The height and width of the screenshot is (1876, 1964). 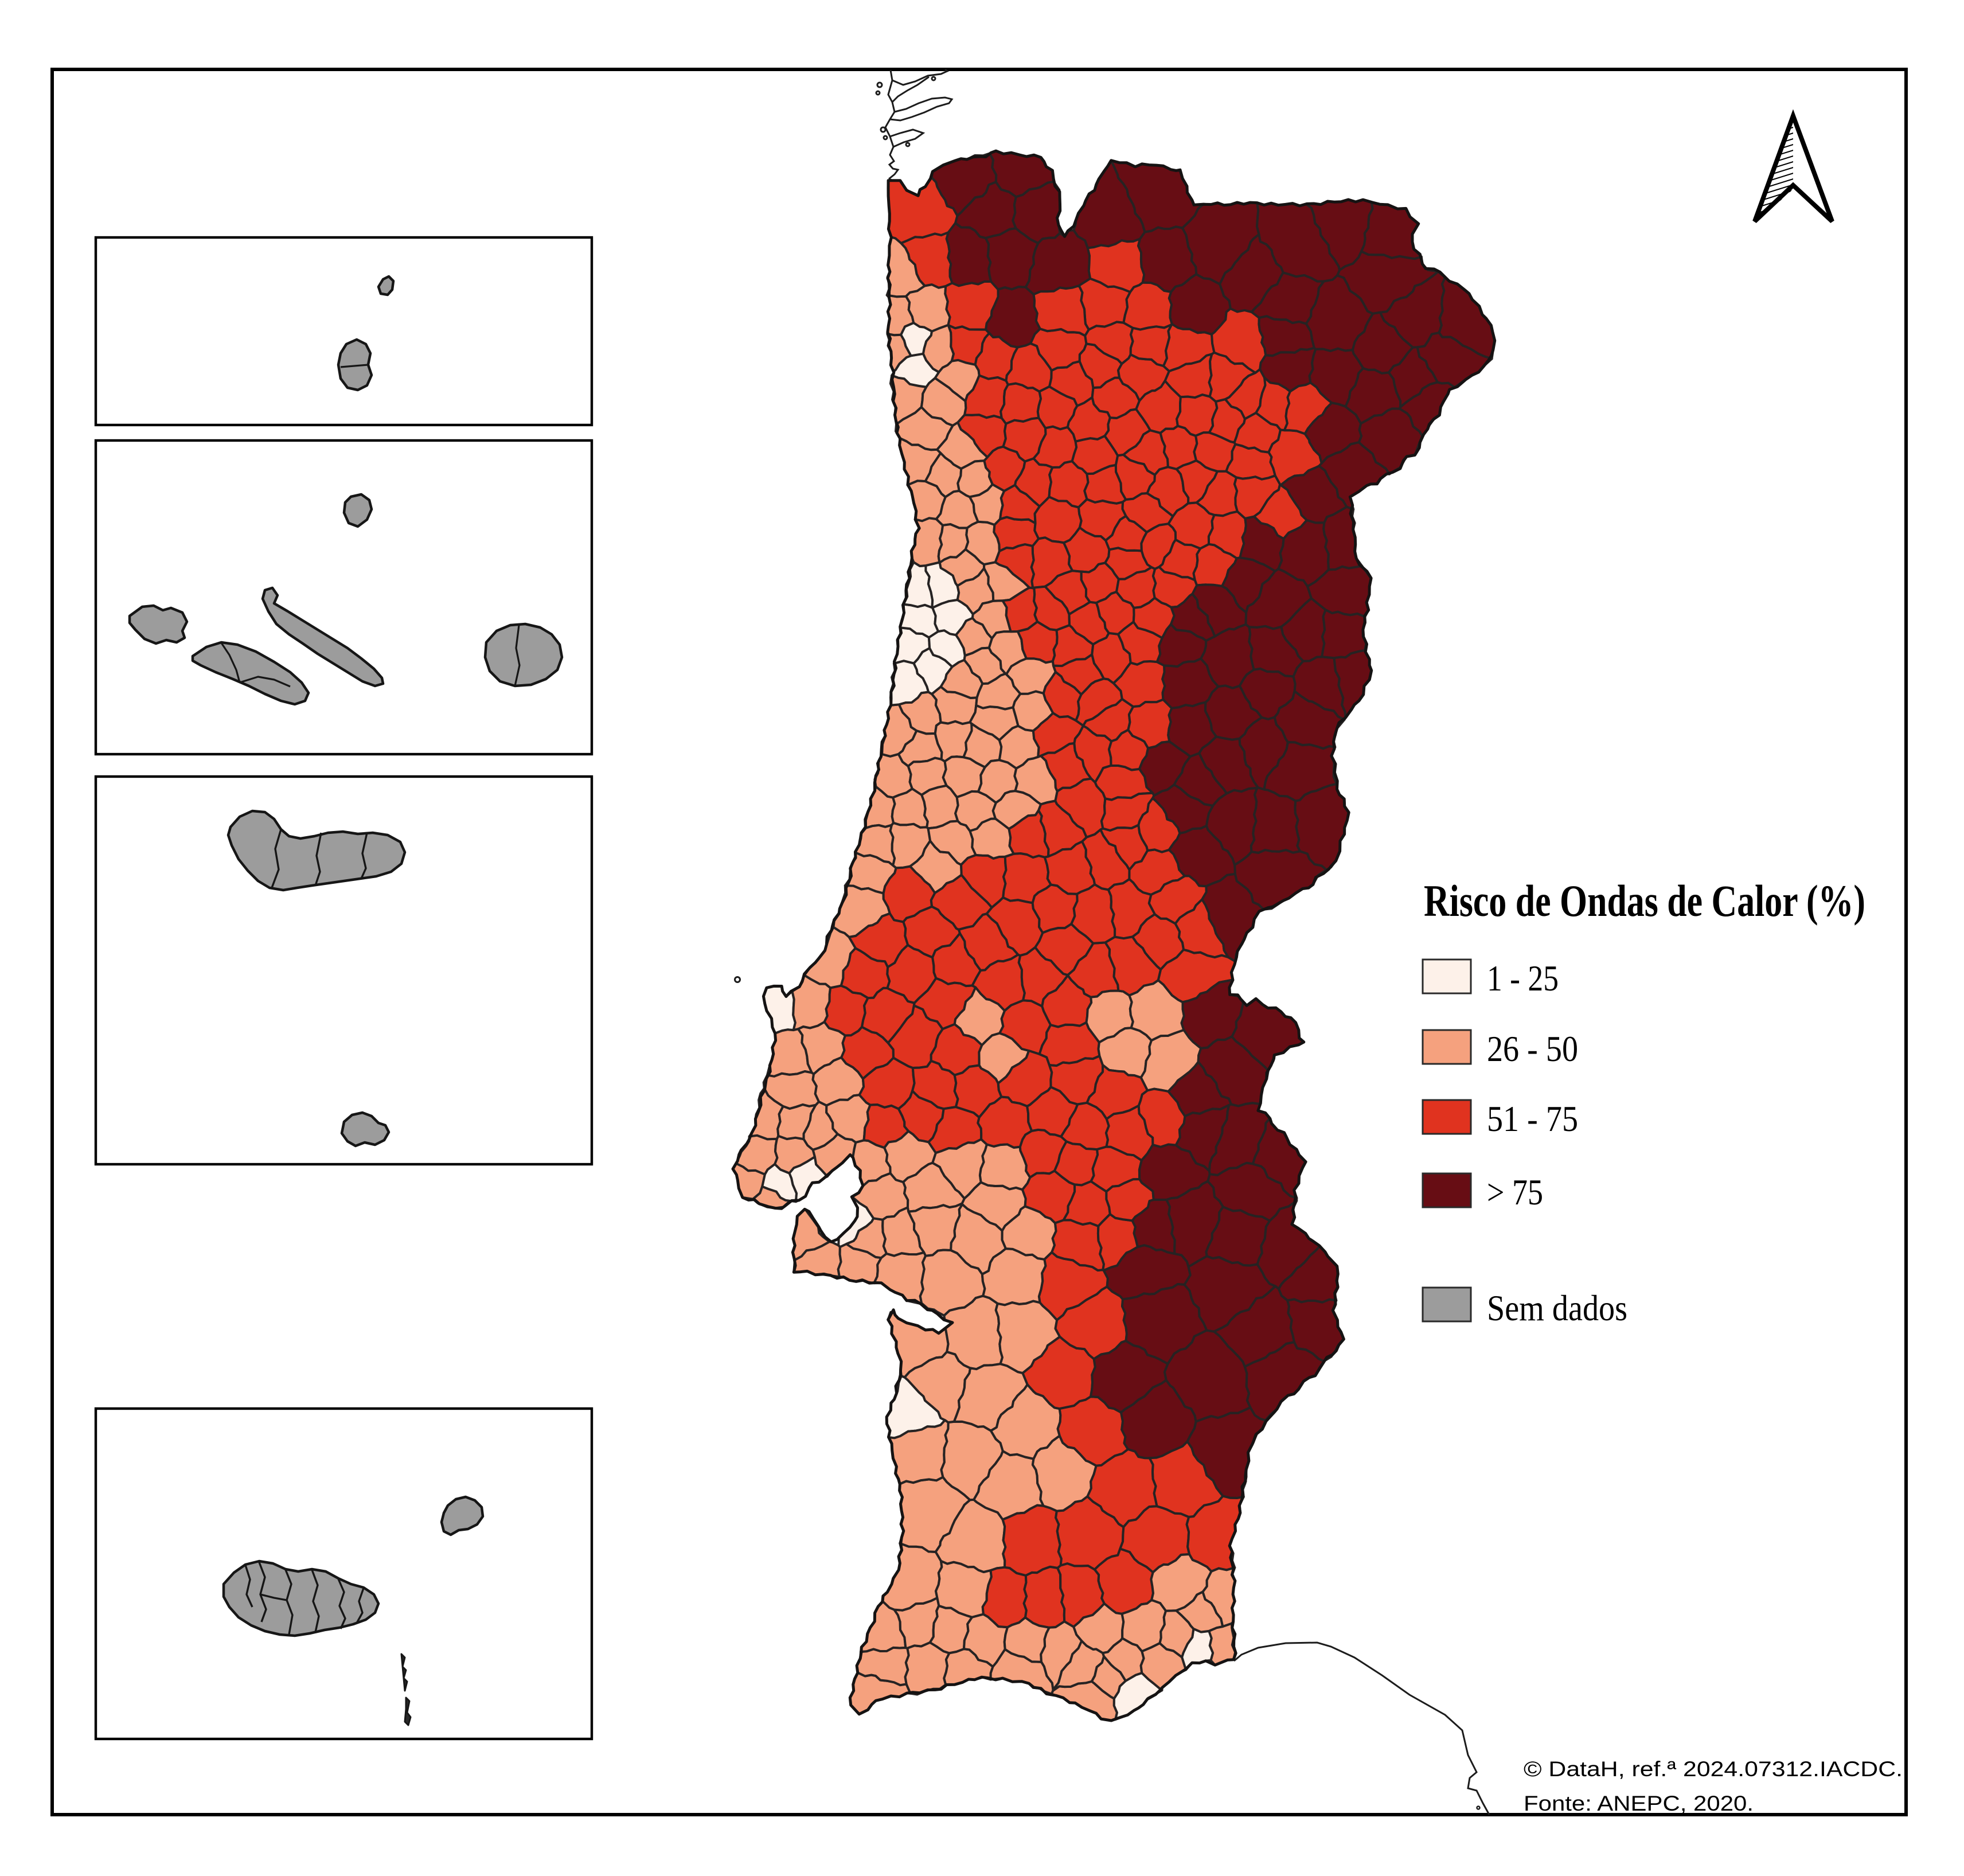 What do you see at coordinates (1523, 978) in the screenshot?
I see `svg-text: 1 - 25` at bounding box center [1523, 978].